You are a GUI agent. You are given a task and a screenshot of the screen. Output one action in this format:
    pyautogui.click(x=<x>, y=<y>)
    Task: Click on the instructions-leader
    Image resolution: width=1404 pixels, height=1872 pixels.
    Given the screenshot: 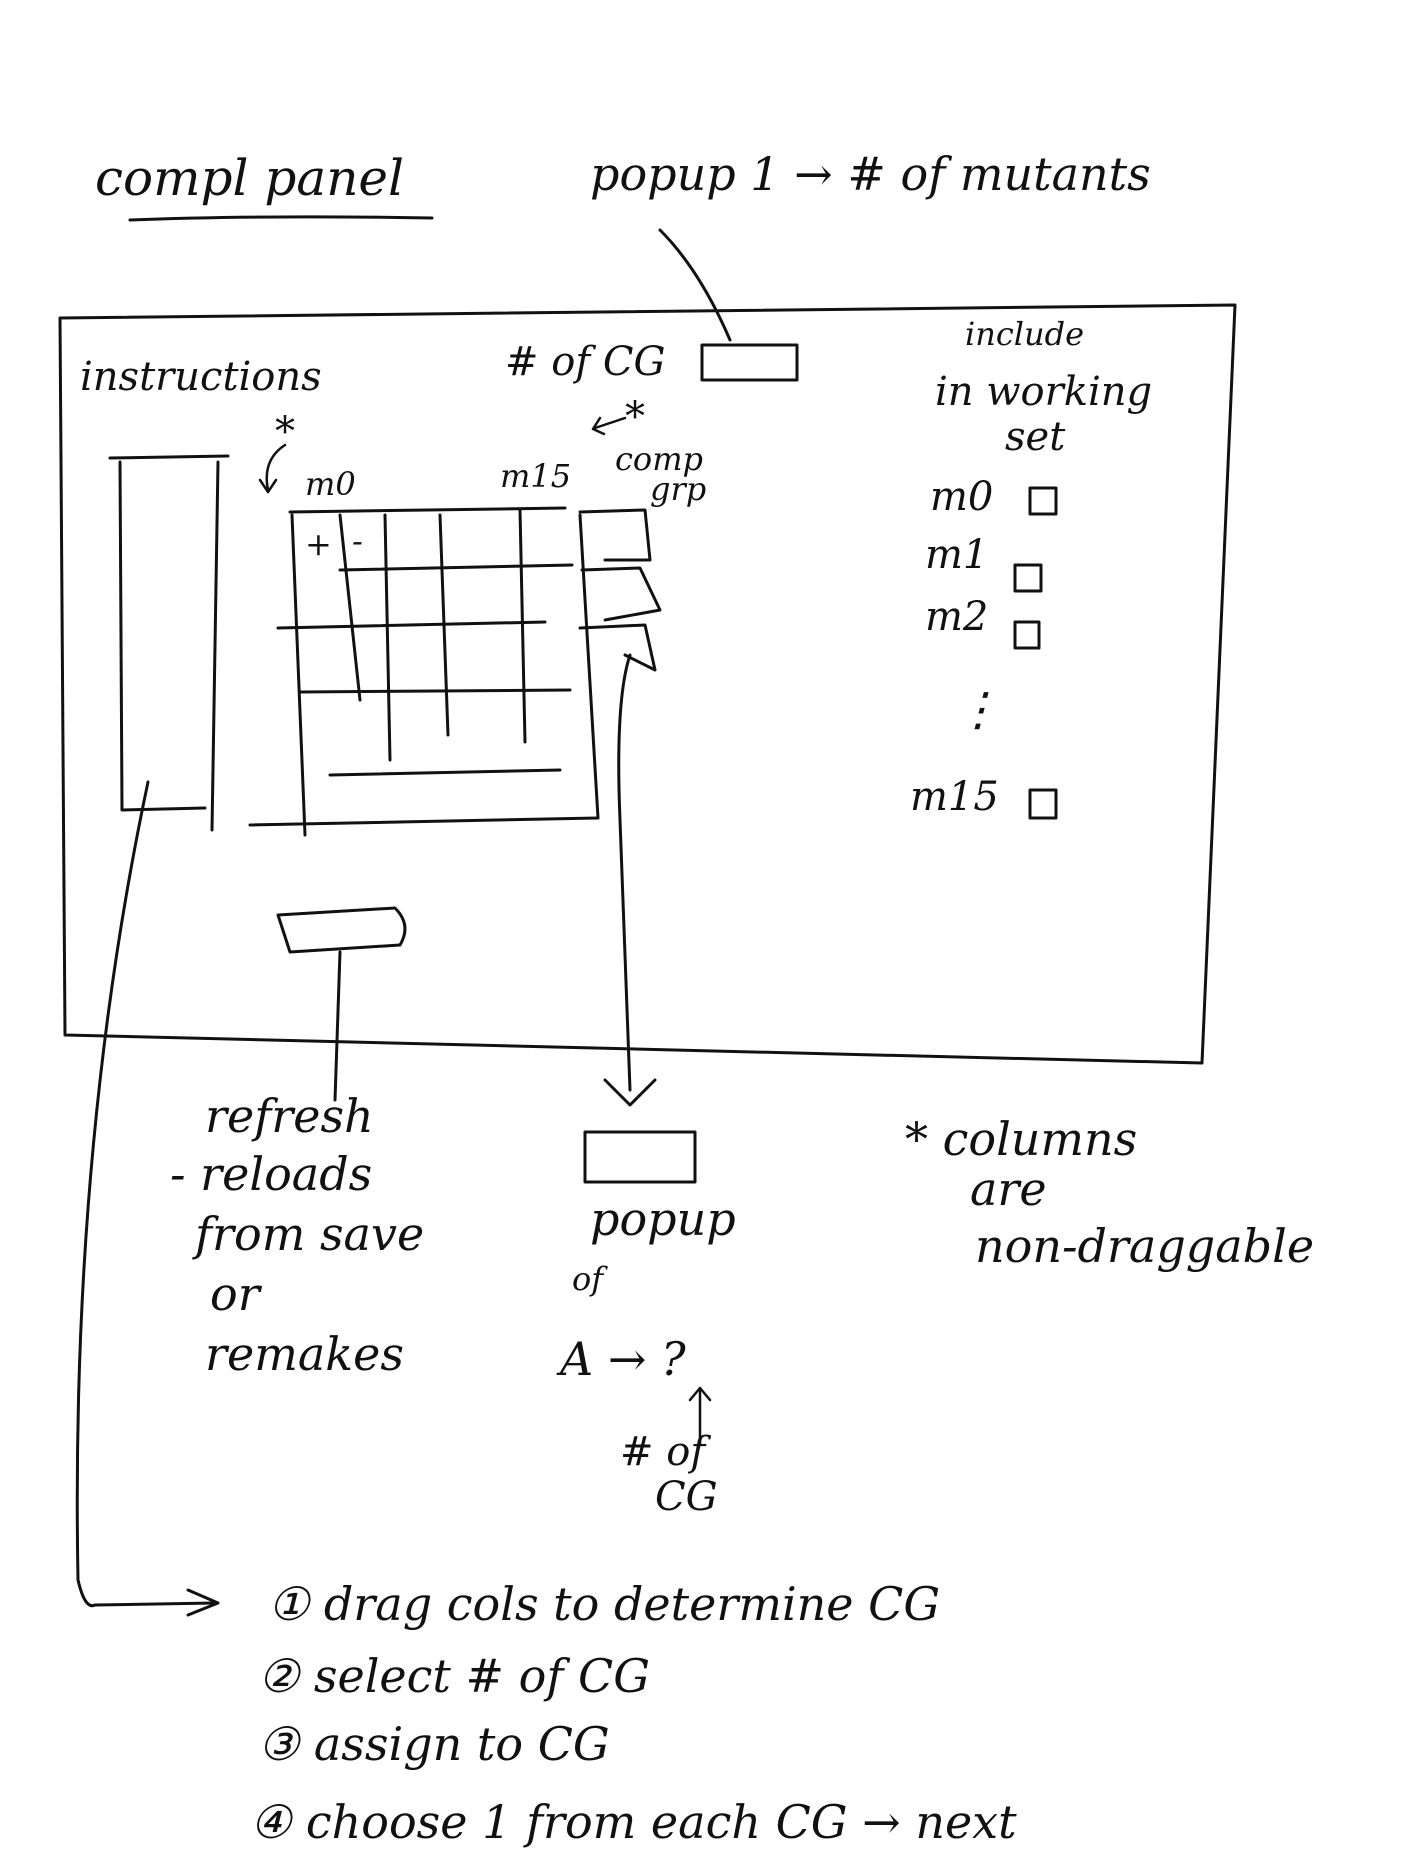 What is the action you would take?
    pyautogui.click(x=146, y=1194)
    